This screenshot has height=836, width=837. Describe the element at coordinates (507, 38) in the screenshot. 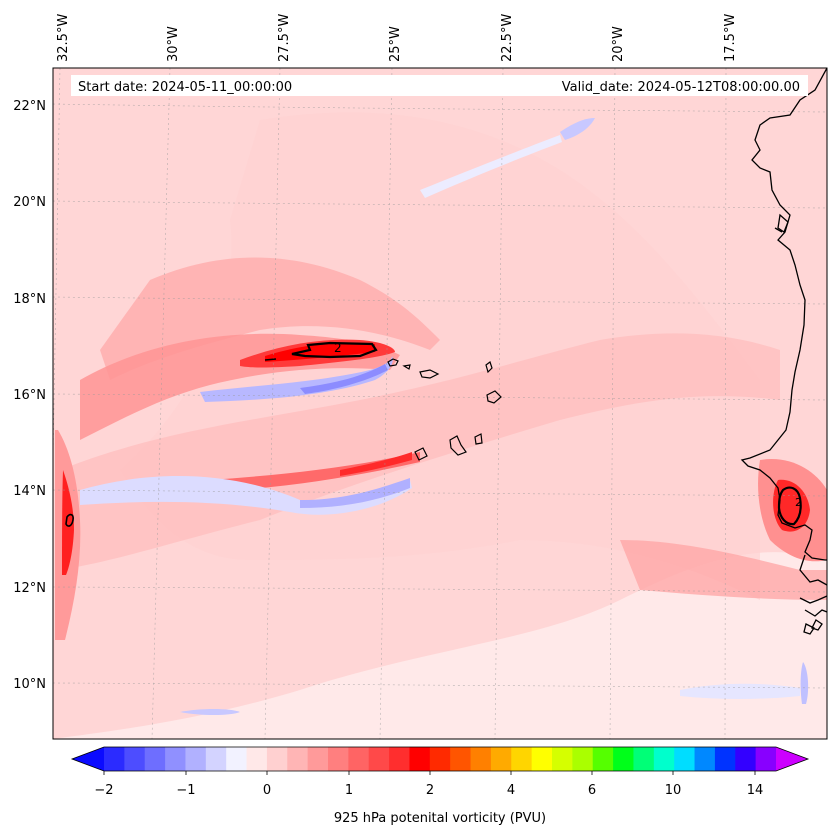

I see `lon-label: 22.5°W` at that location.